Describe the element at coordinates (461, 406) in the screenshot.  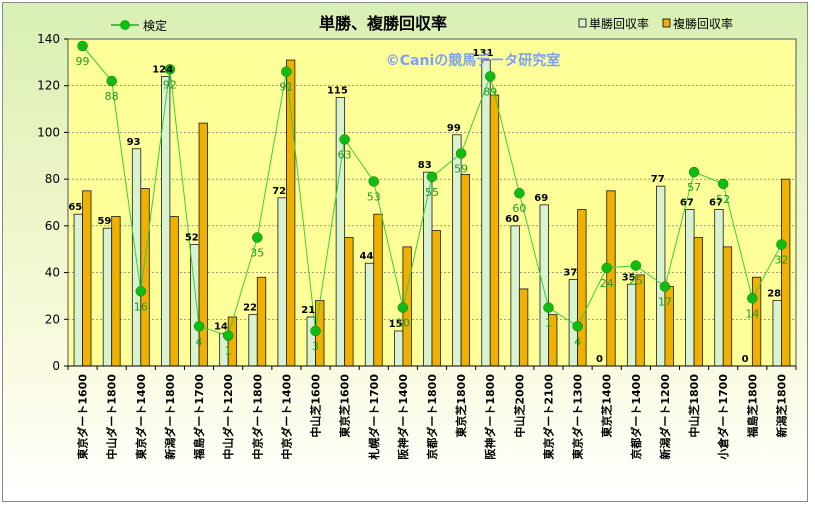
I see `x-tick-label: 東京芝1800` at that location.